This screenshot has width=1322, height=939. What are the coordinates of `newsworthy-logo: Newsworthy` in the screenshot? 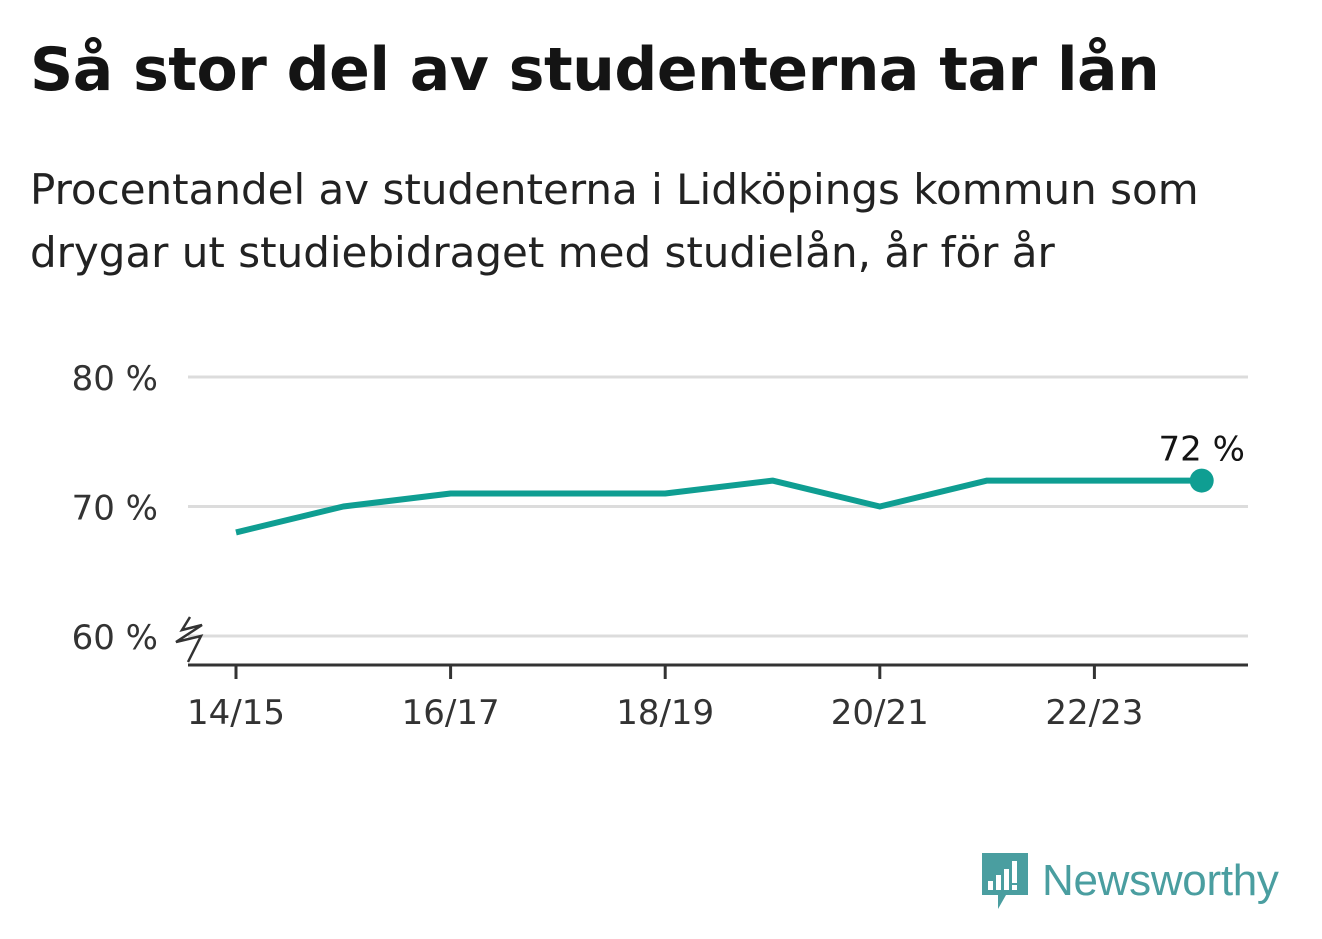 It's located at (1129, 881).